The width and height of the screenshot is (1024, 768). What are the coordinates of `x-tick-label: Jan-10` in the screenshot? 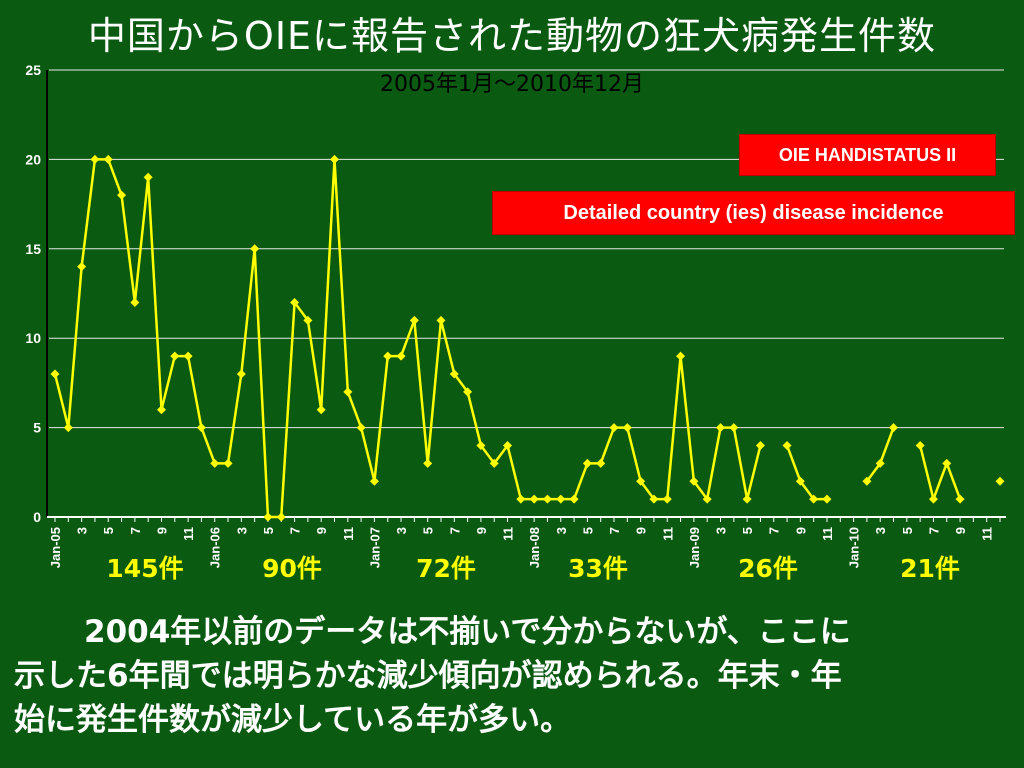 It's located at (854, 547).